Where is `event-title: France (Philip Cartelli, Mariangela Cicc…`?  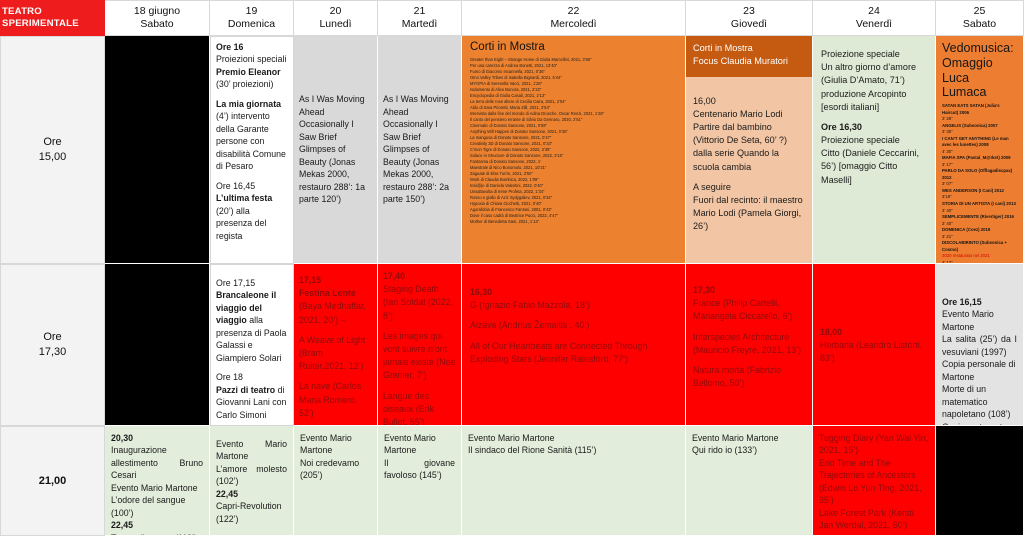
event-title: France (Philip Cartelli, Mariangela Cicc… is located at coordinates (743, 310).